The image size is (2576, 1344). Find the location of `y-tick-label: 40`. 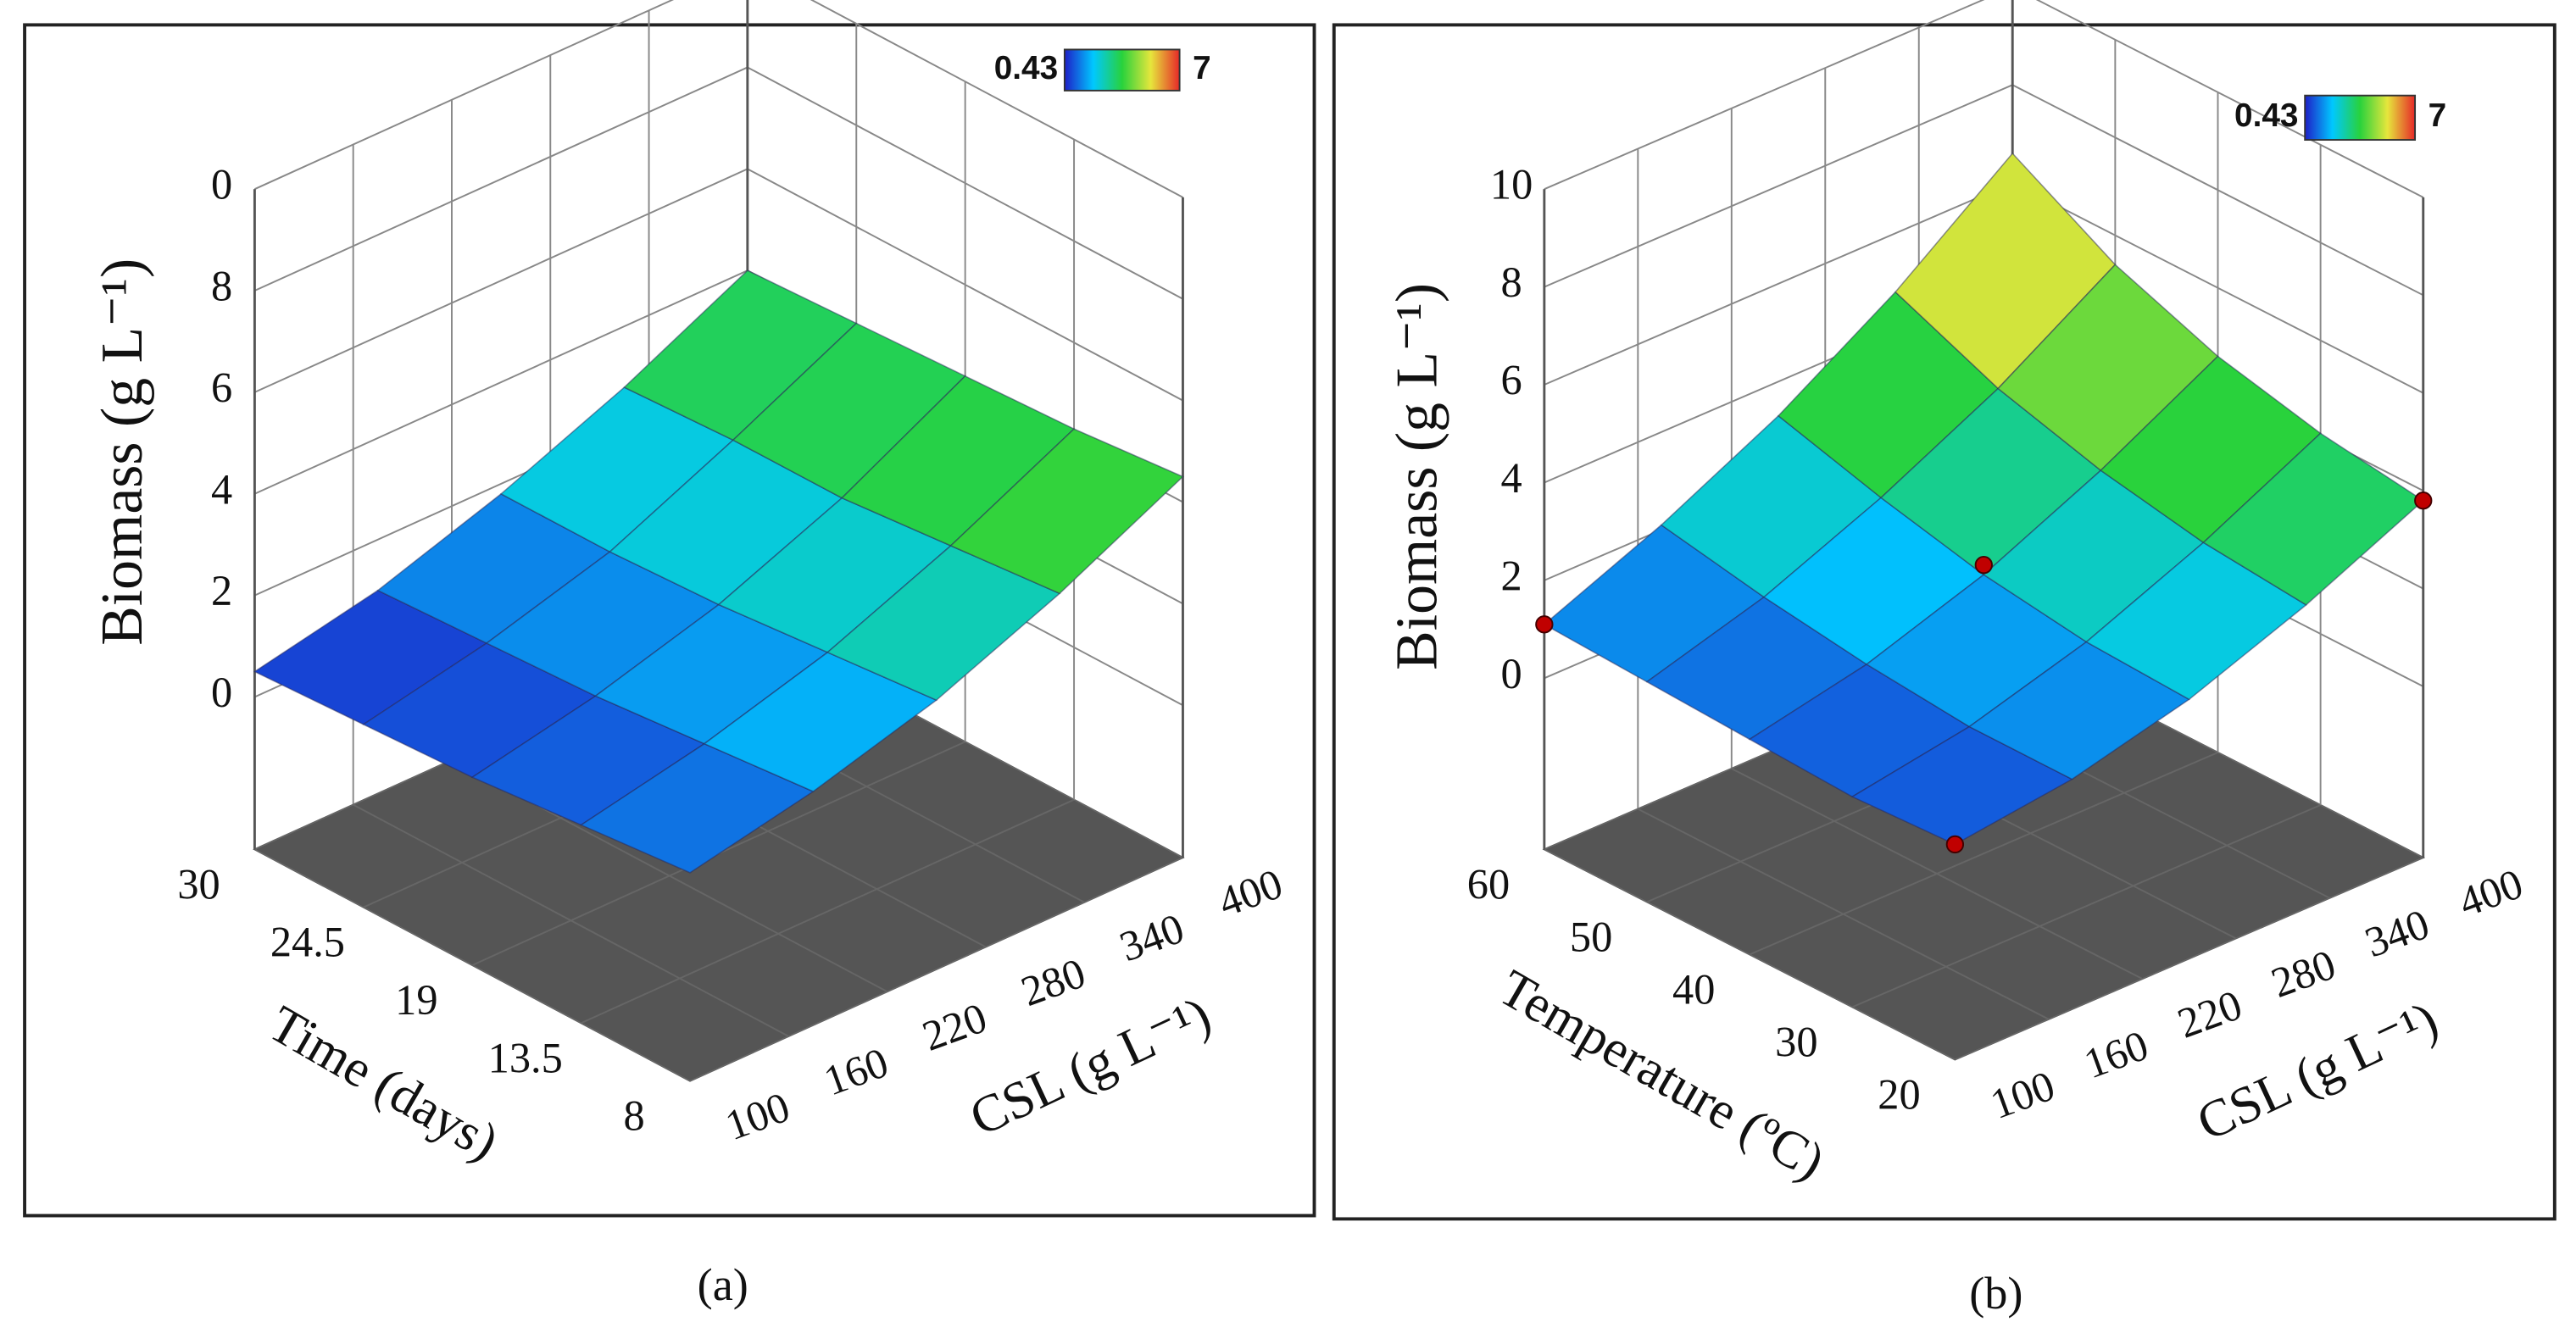

y-tick-label: 40 is located at coordinates (1693, 989).